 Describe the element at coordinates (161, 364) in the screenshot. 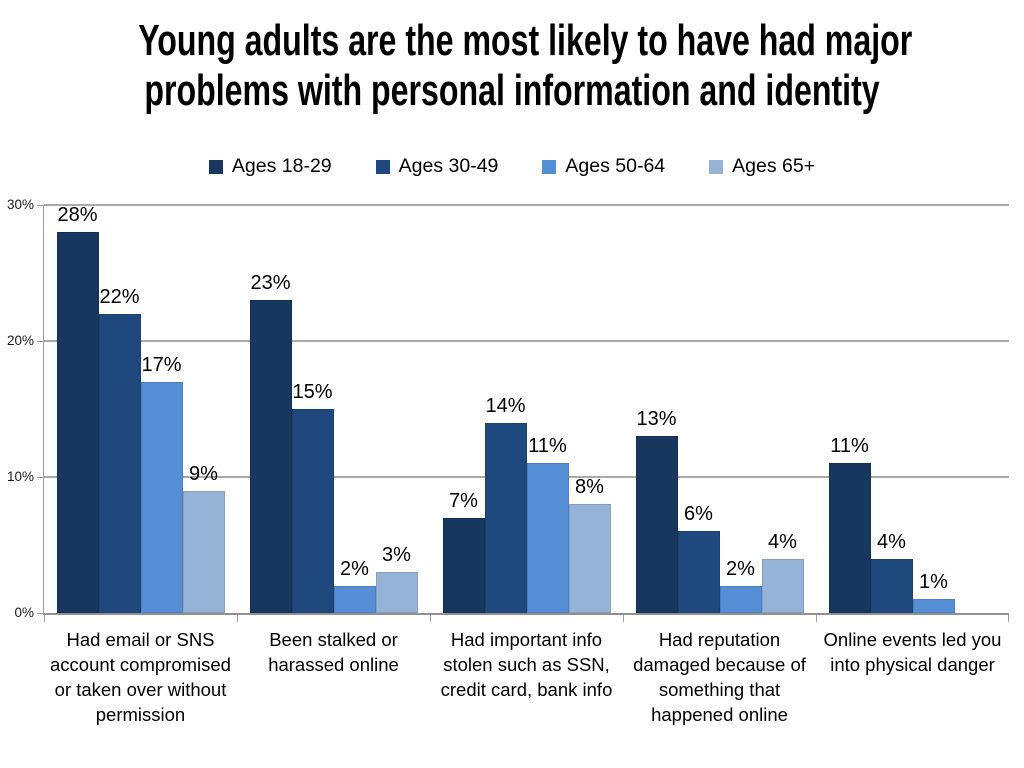

I see `bar-value-label: 17%` at that location.